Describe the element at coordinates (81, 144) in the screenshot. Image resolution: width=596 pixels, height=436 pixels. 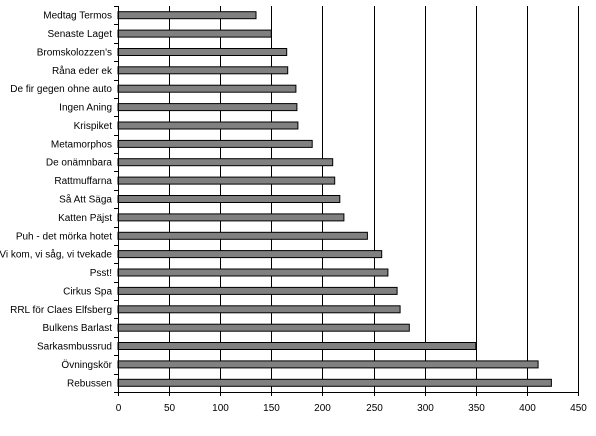
I see `category-label: Metamorphos` at that location.